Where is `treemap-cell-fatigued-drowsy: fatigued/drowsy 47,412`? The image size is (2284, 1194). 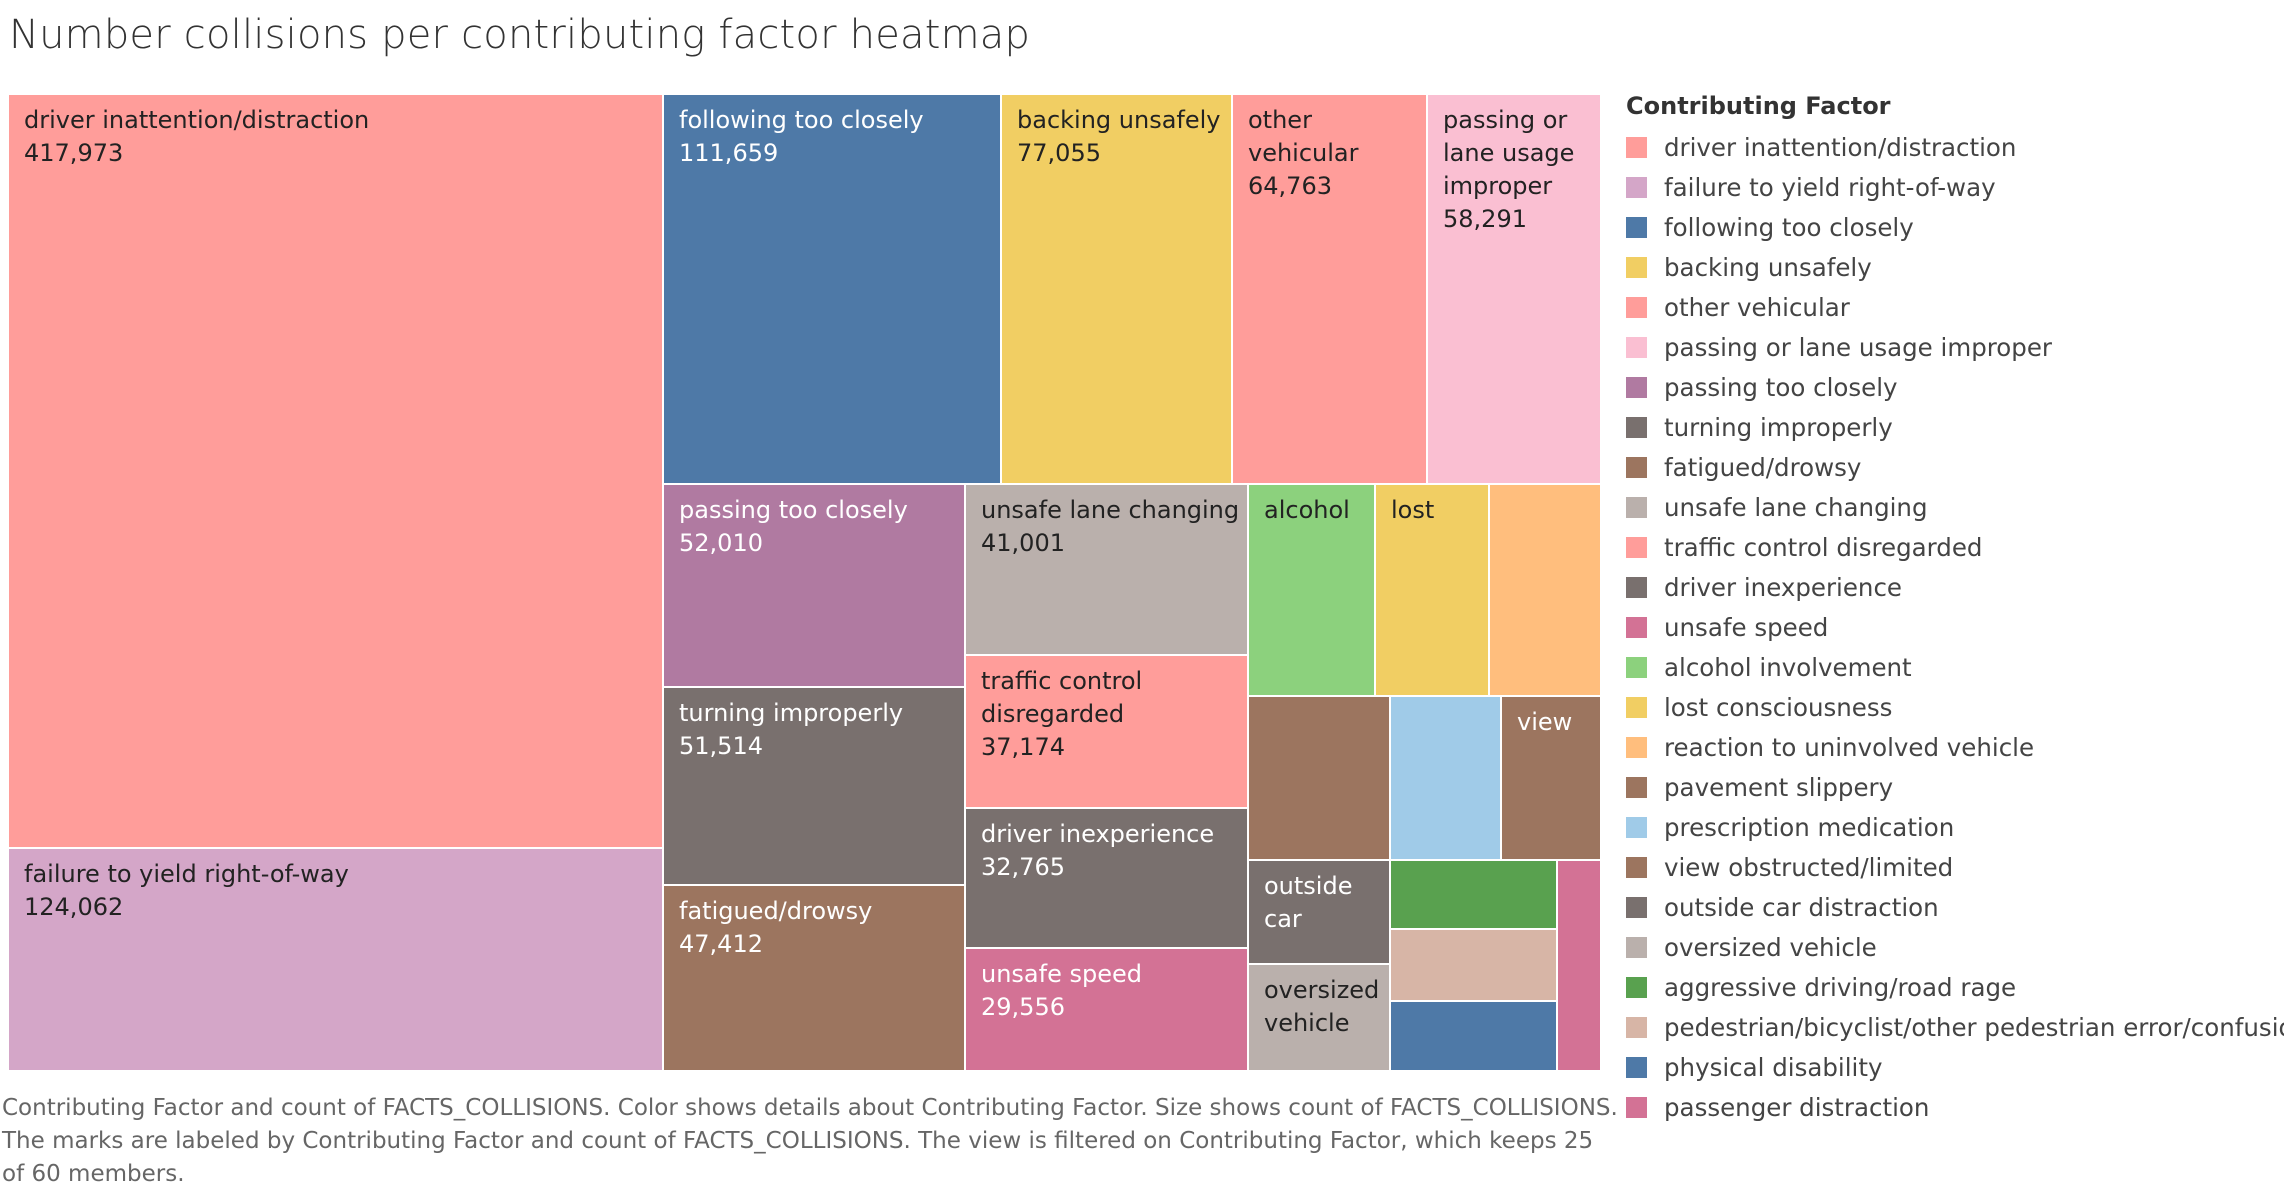 treemap-cell-fatigued-drowsy: fatigued/drowsy 47,412 is located at coordinates (814, 977).